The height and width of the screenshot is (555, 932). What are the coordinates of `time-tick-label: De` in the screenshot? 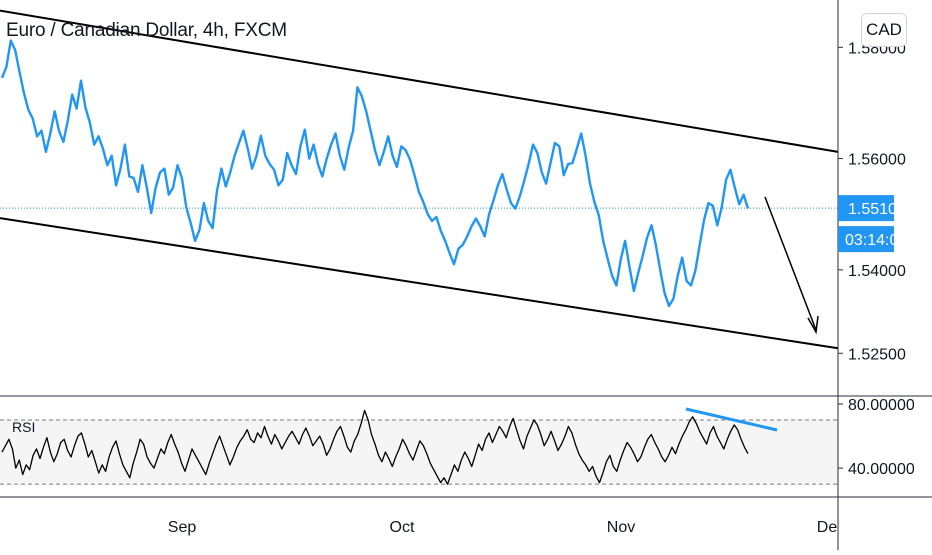 It's located at (827, 527).